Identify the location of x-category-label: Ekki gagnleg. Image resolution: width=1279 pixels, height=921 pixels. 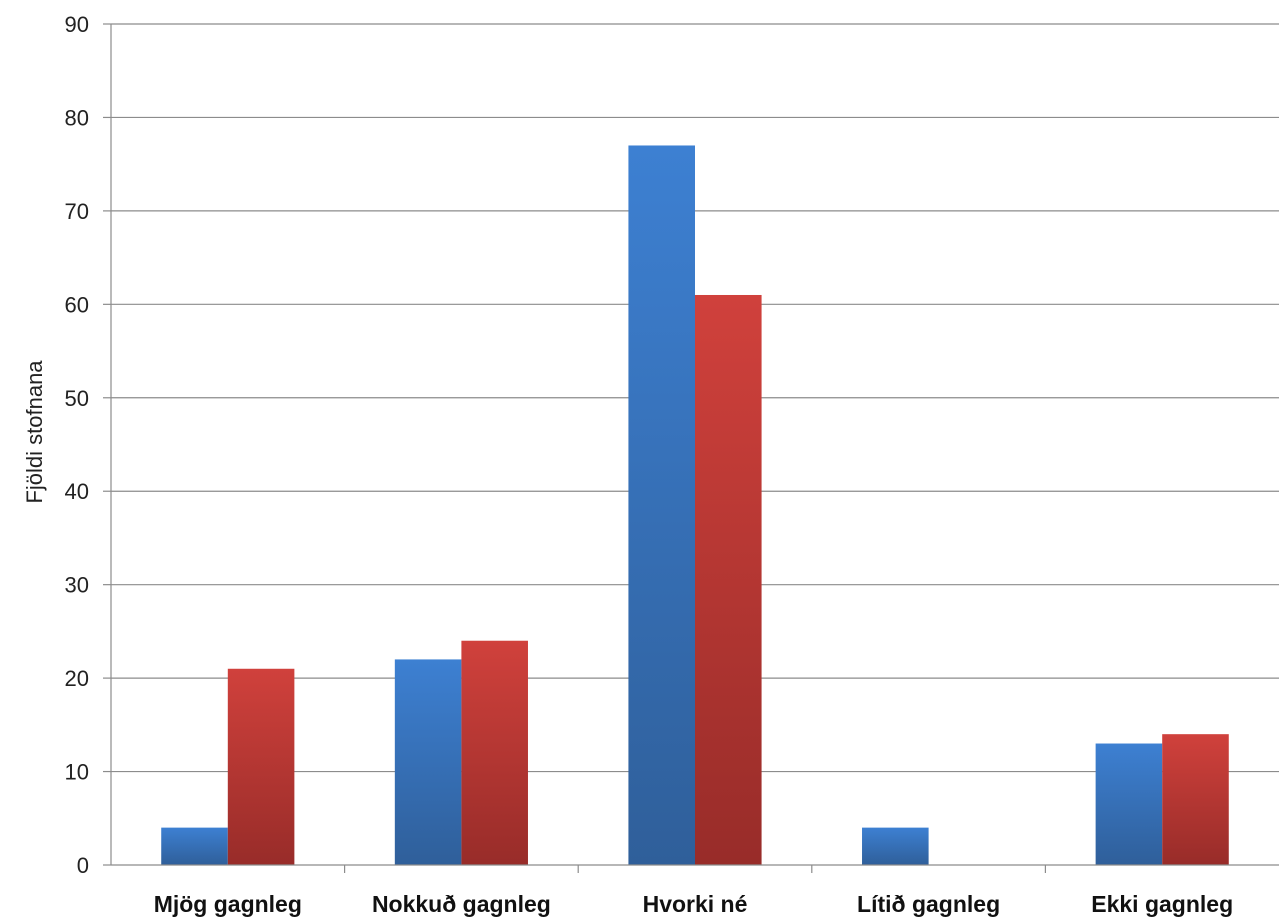
(1162, 904).